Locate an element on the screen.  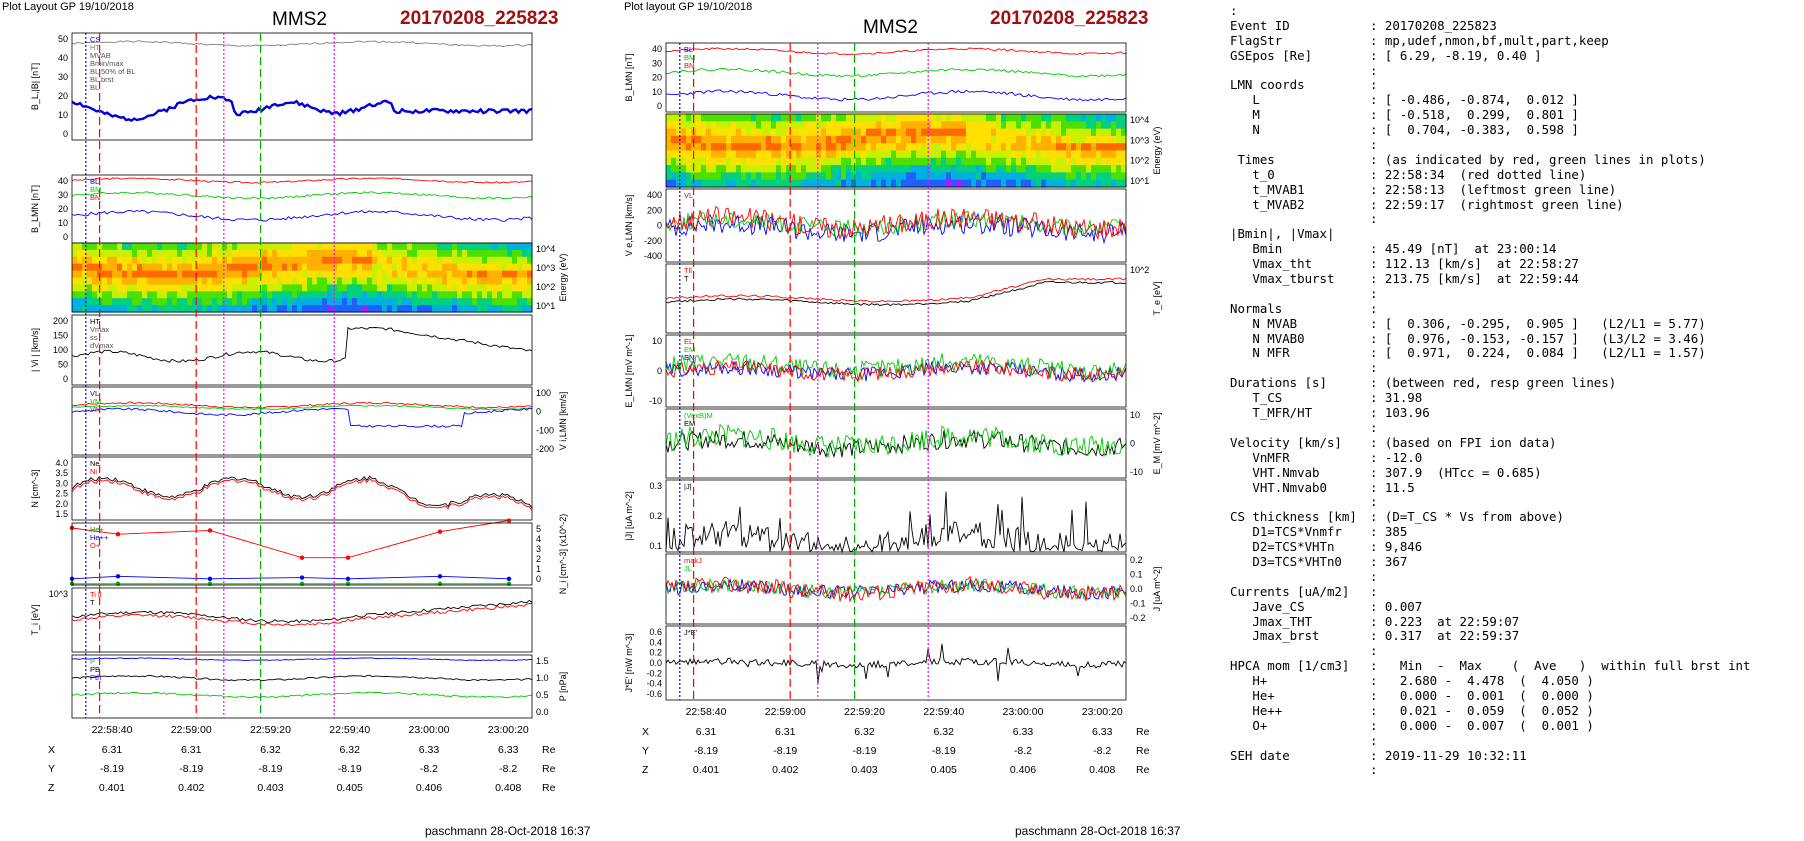
info-line: LMN coords: is located at coordinates (1516, 85).